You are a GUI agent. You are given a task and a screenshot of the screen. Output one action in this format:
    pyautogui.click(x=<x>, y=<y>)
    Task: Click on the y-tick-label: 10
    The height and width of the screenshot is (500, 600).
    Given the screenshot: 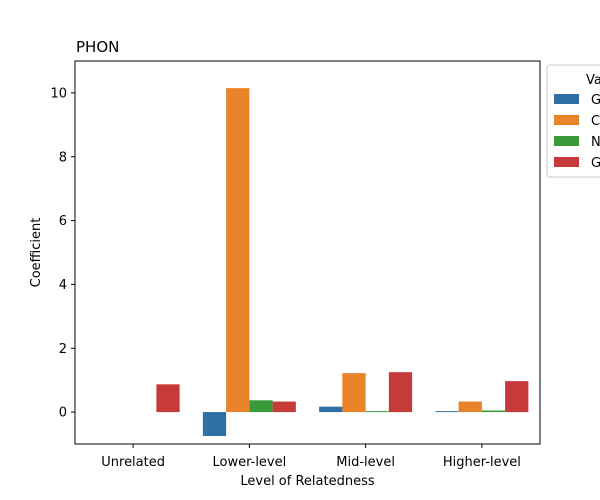 What is the action you would take?
    pyautogui.click(x=58, y=93)
    